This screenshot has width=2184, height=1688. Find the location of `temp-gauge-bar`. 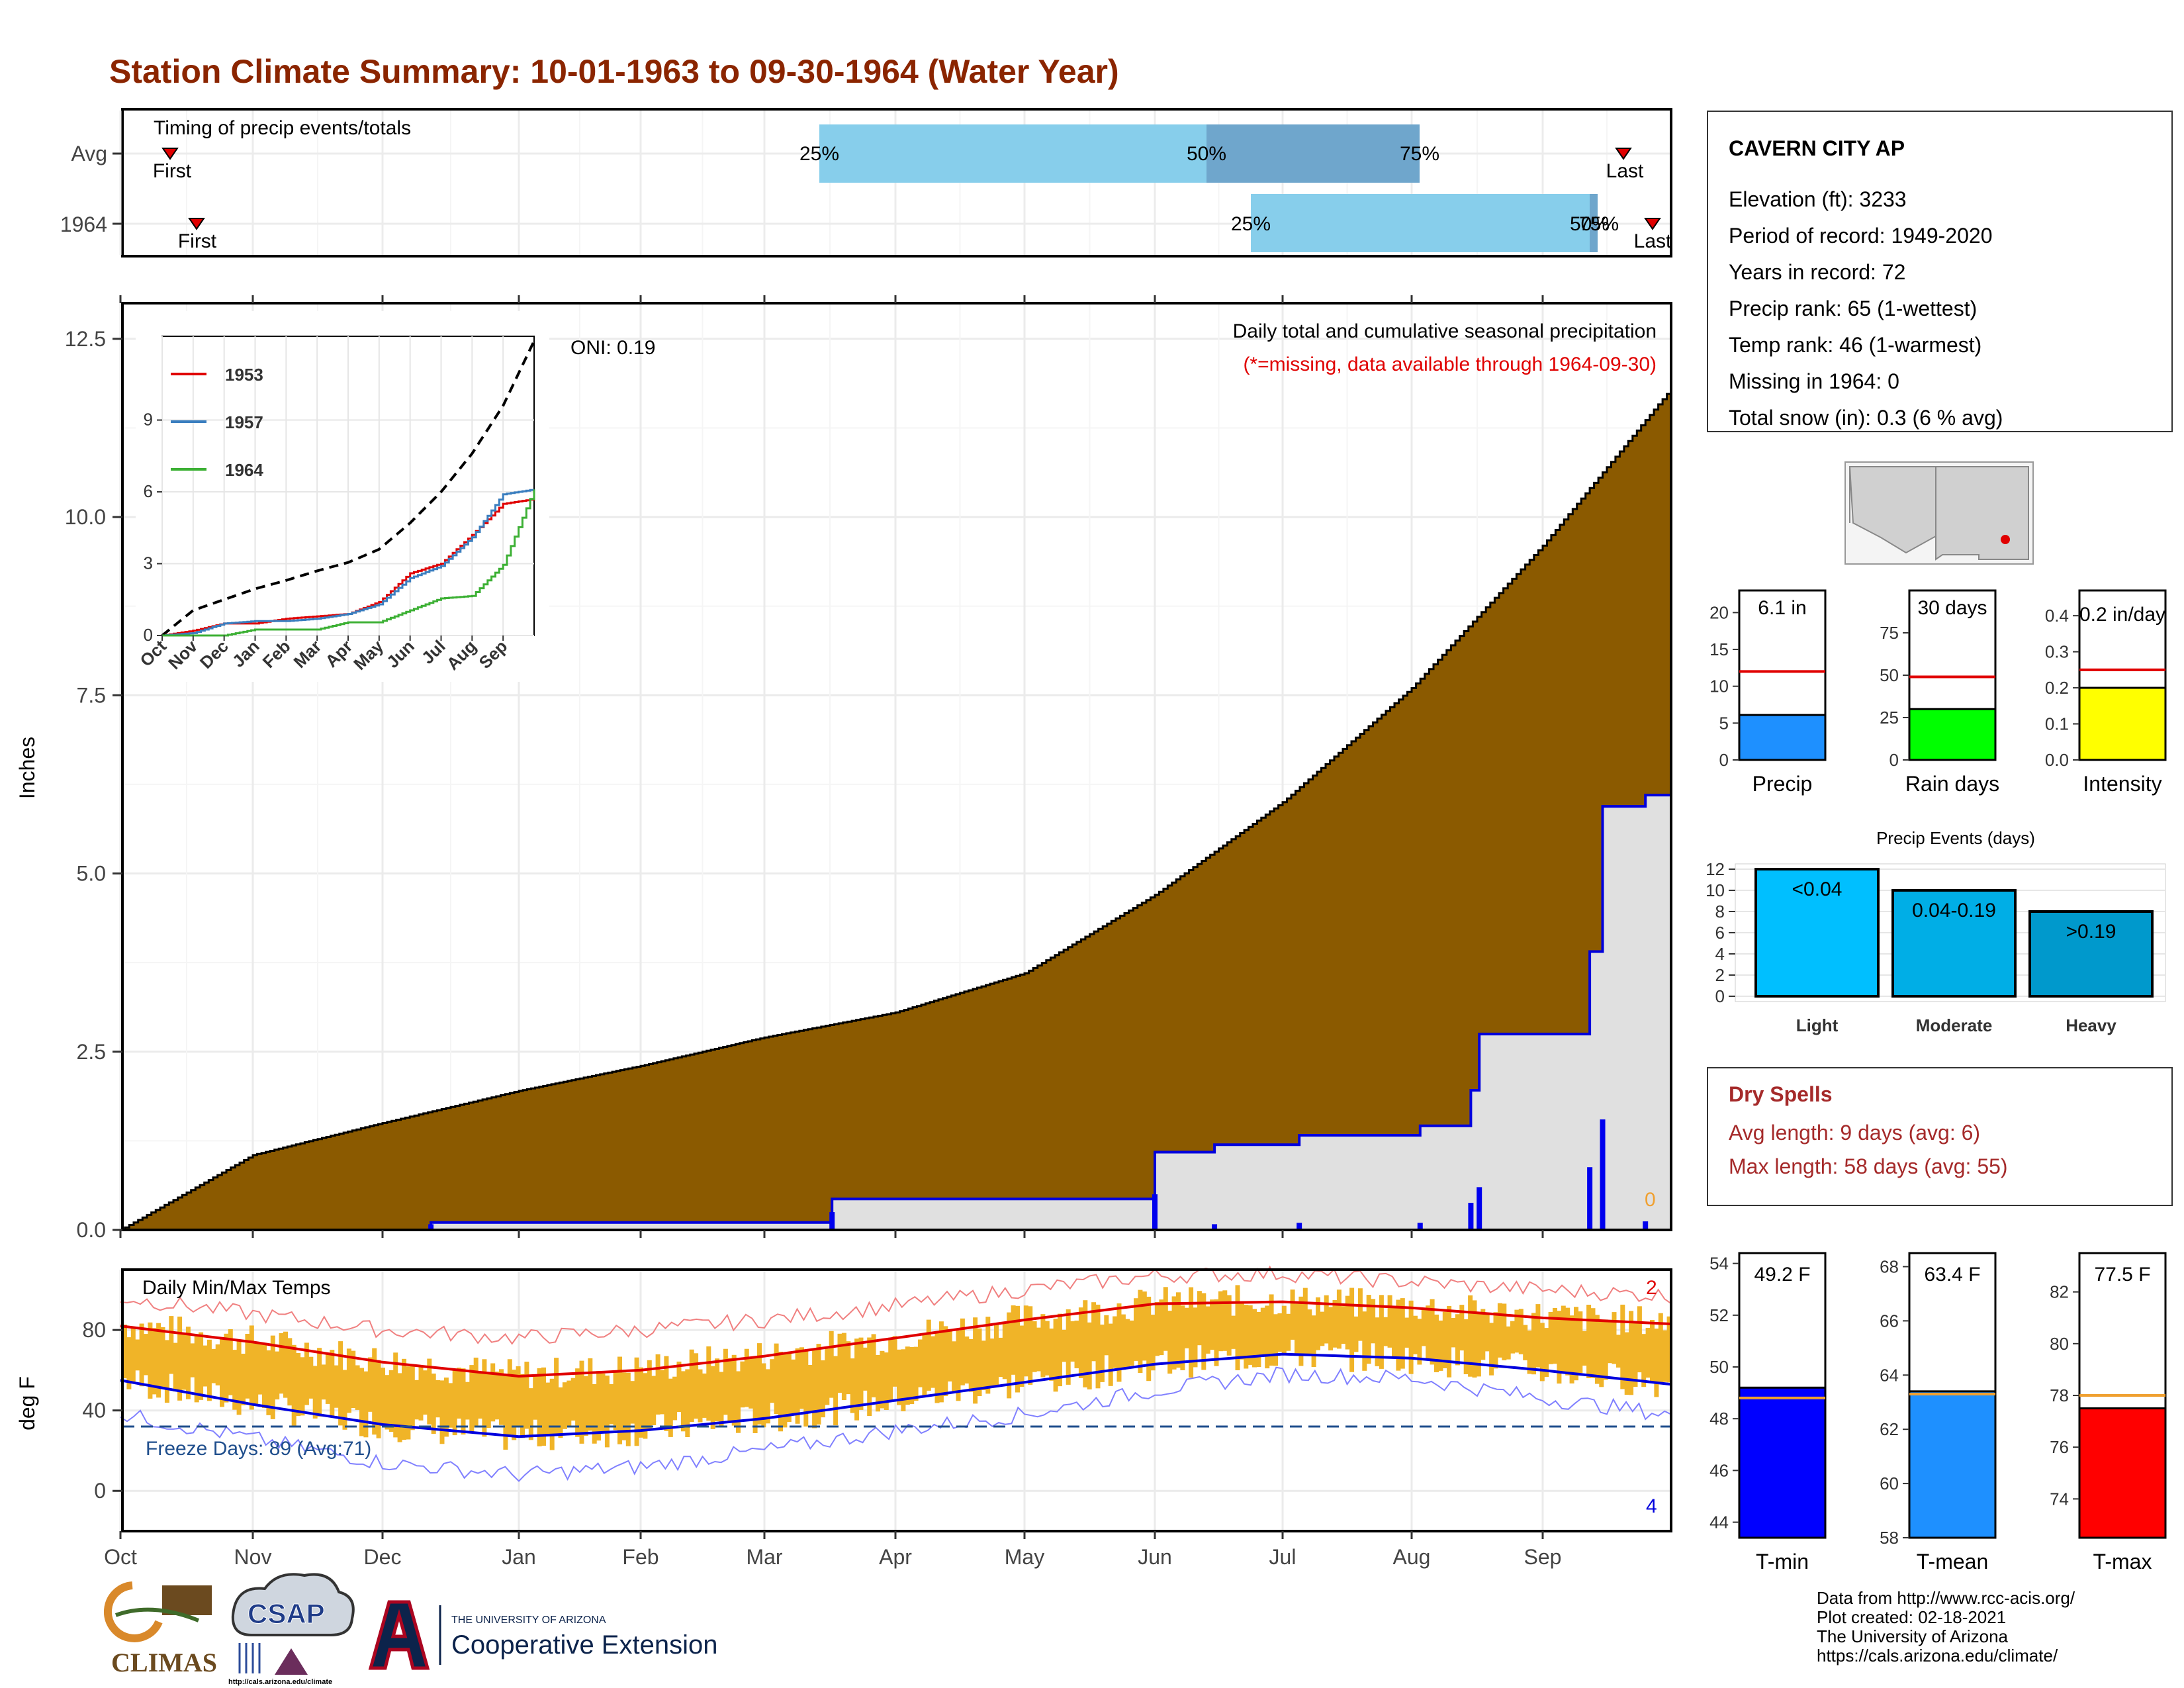

temp-gauge-bar is located at coordinates (1783, 1462).